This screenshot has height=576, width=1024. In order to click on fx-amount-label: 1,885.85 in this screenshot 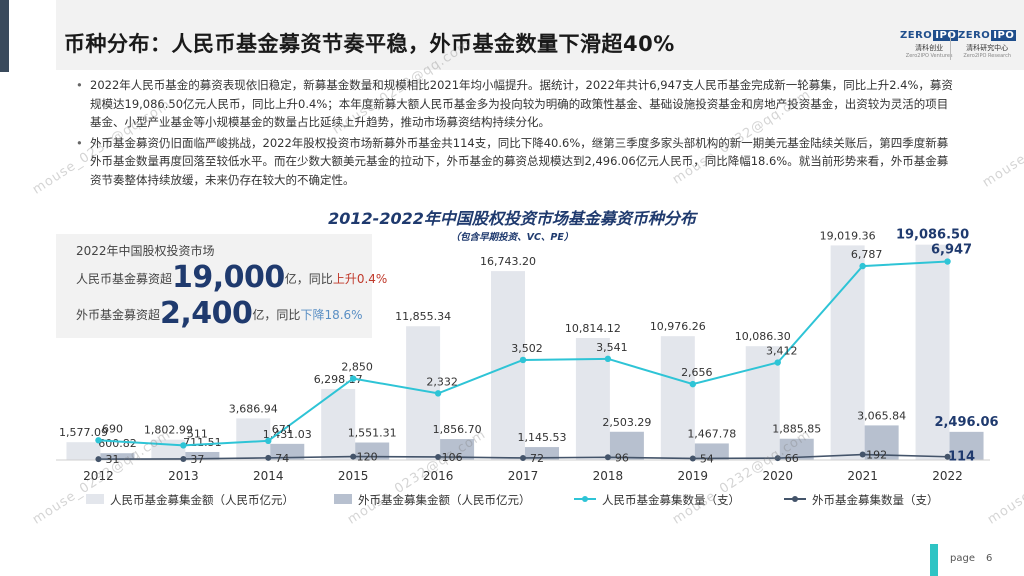, I will do `click(796, 429)`.